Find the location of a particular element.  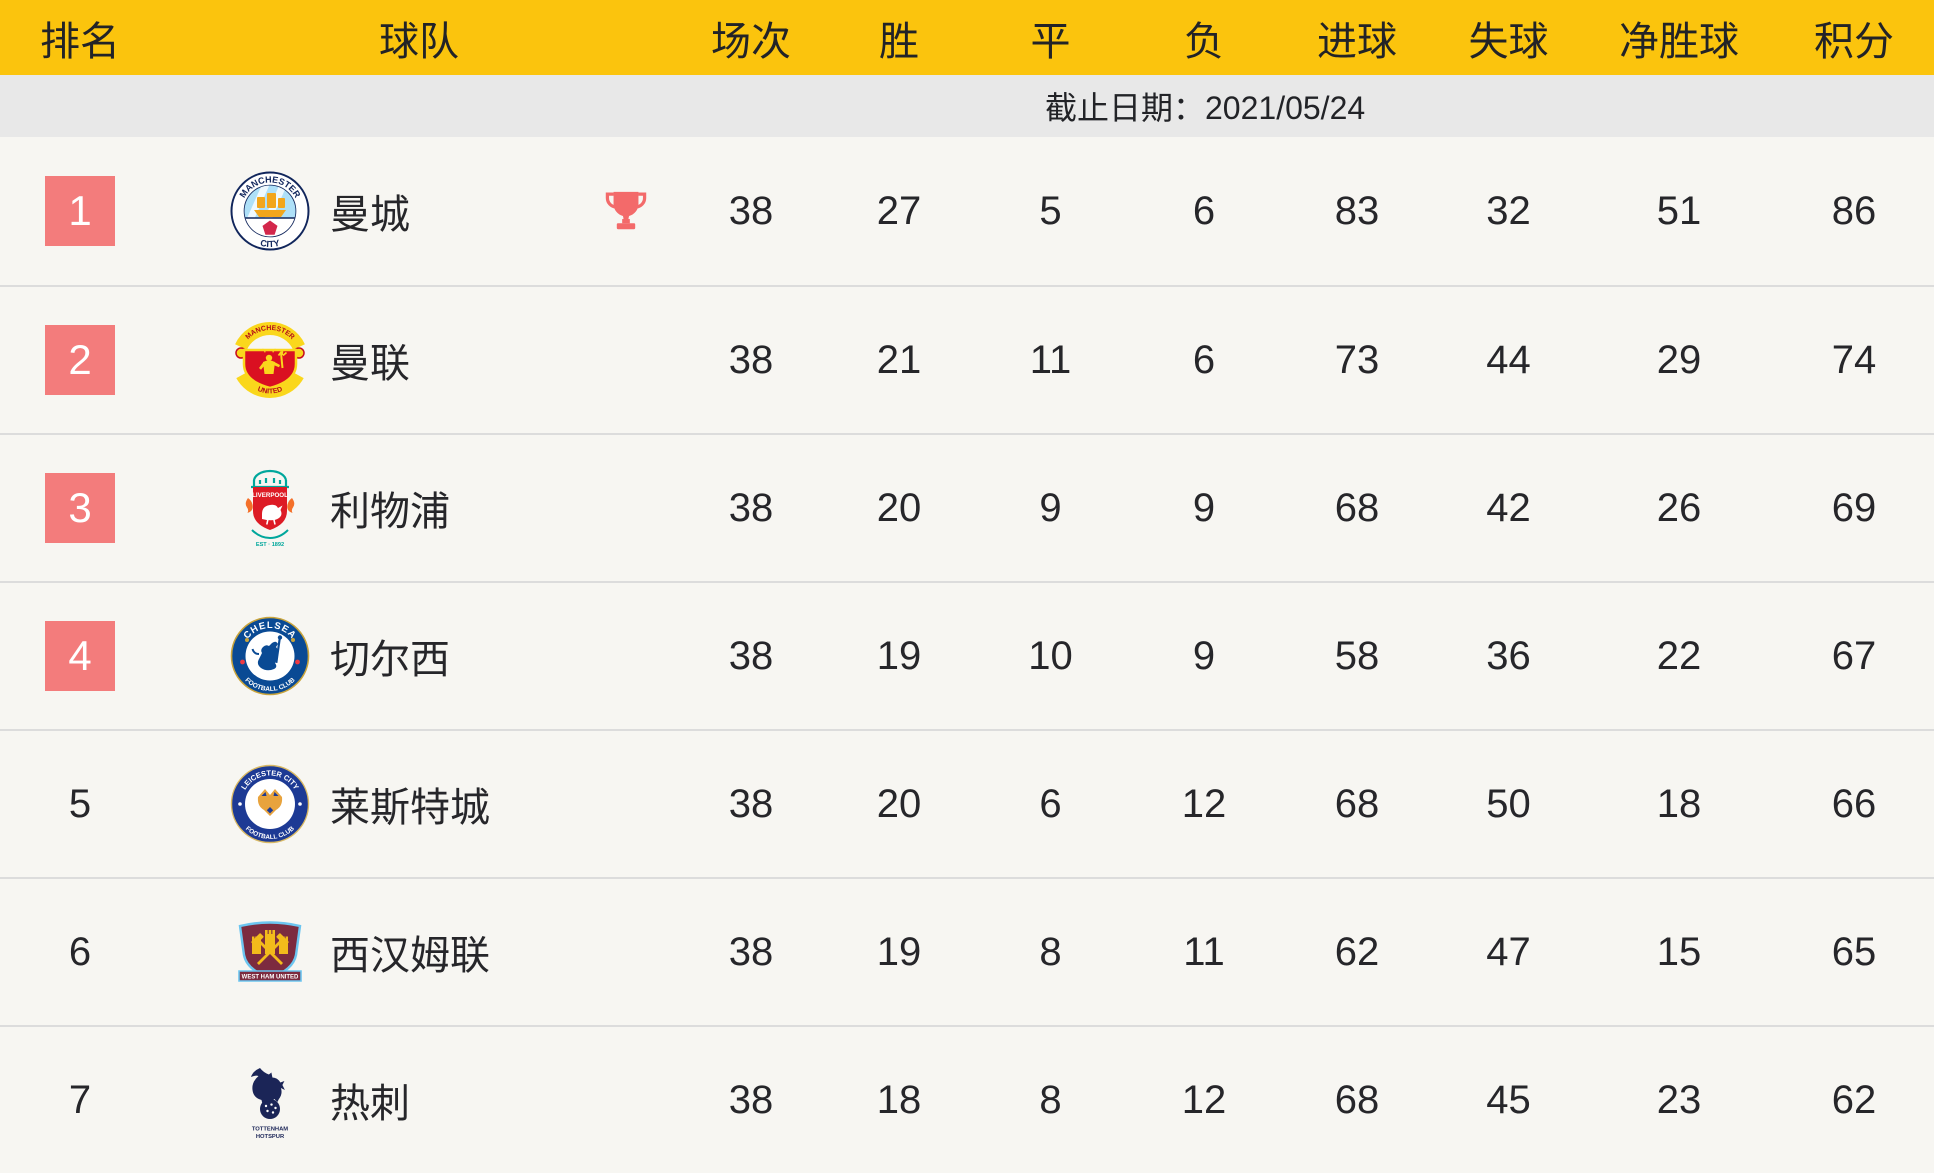

svg-text: UNITED is located at coordinates (270, 390).